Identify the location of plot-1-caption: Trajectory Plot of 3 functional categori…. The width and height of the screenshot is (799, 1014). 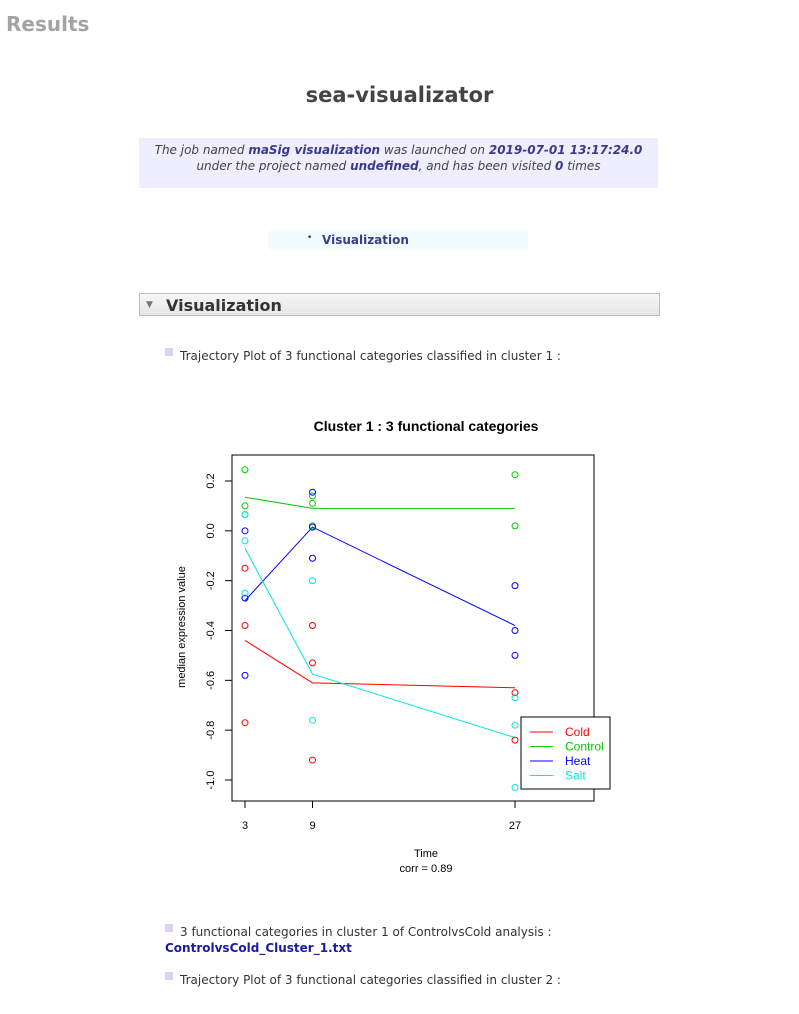
(370, 356).